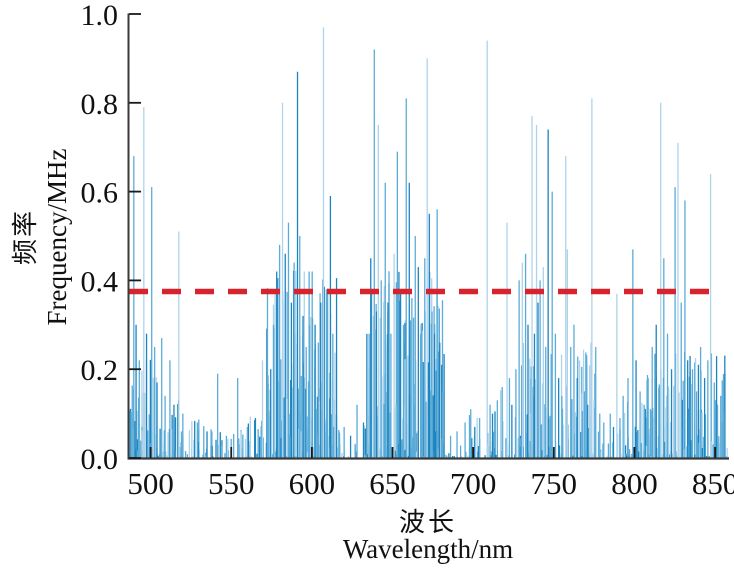 Image resolution: width=734 pixels, height=575 pixels. What do you see at coordinates (57, 237) in the screenshot?
I see `y-axis-label-english: Frequency/MHz` at bounding box center [57, 237].